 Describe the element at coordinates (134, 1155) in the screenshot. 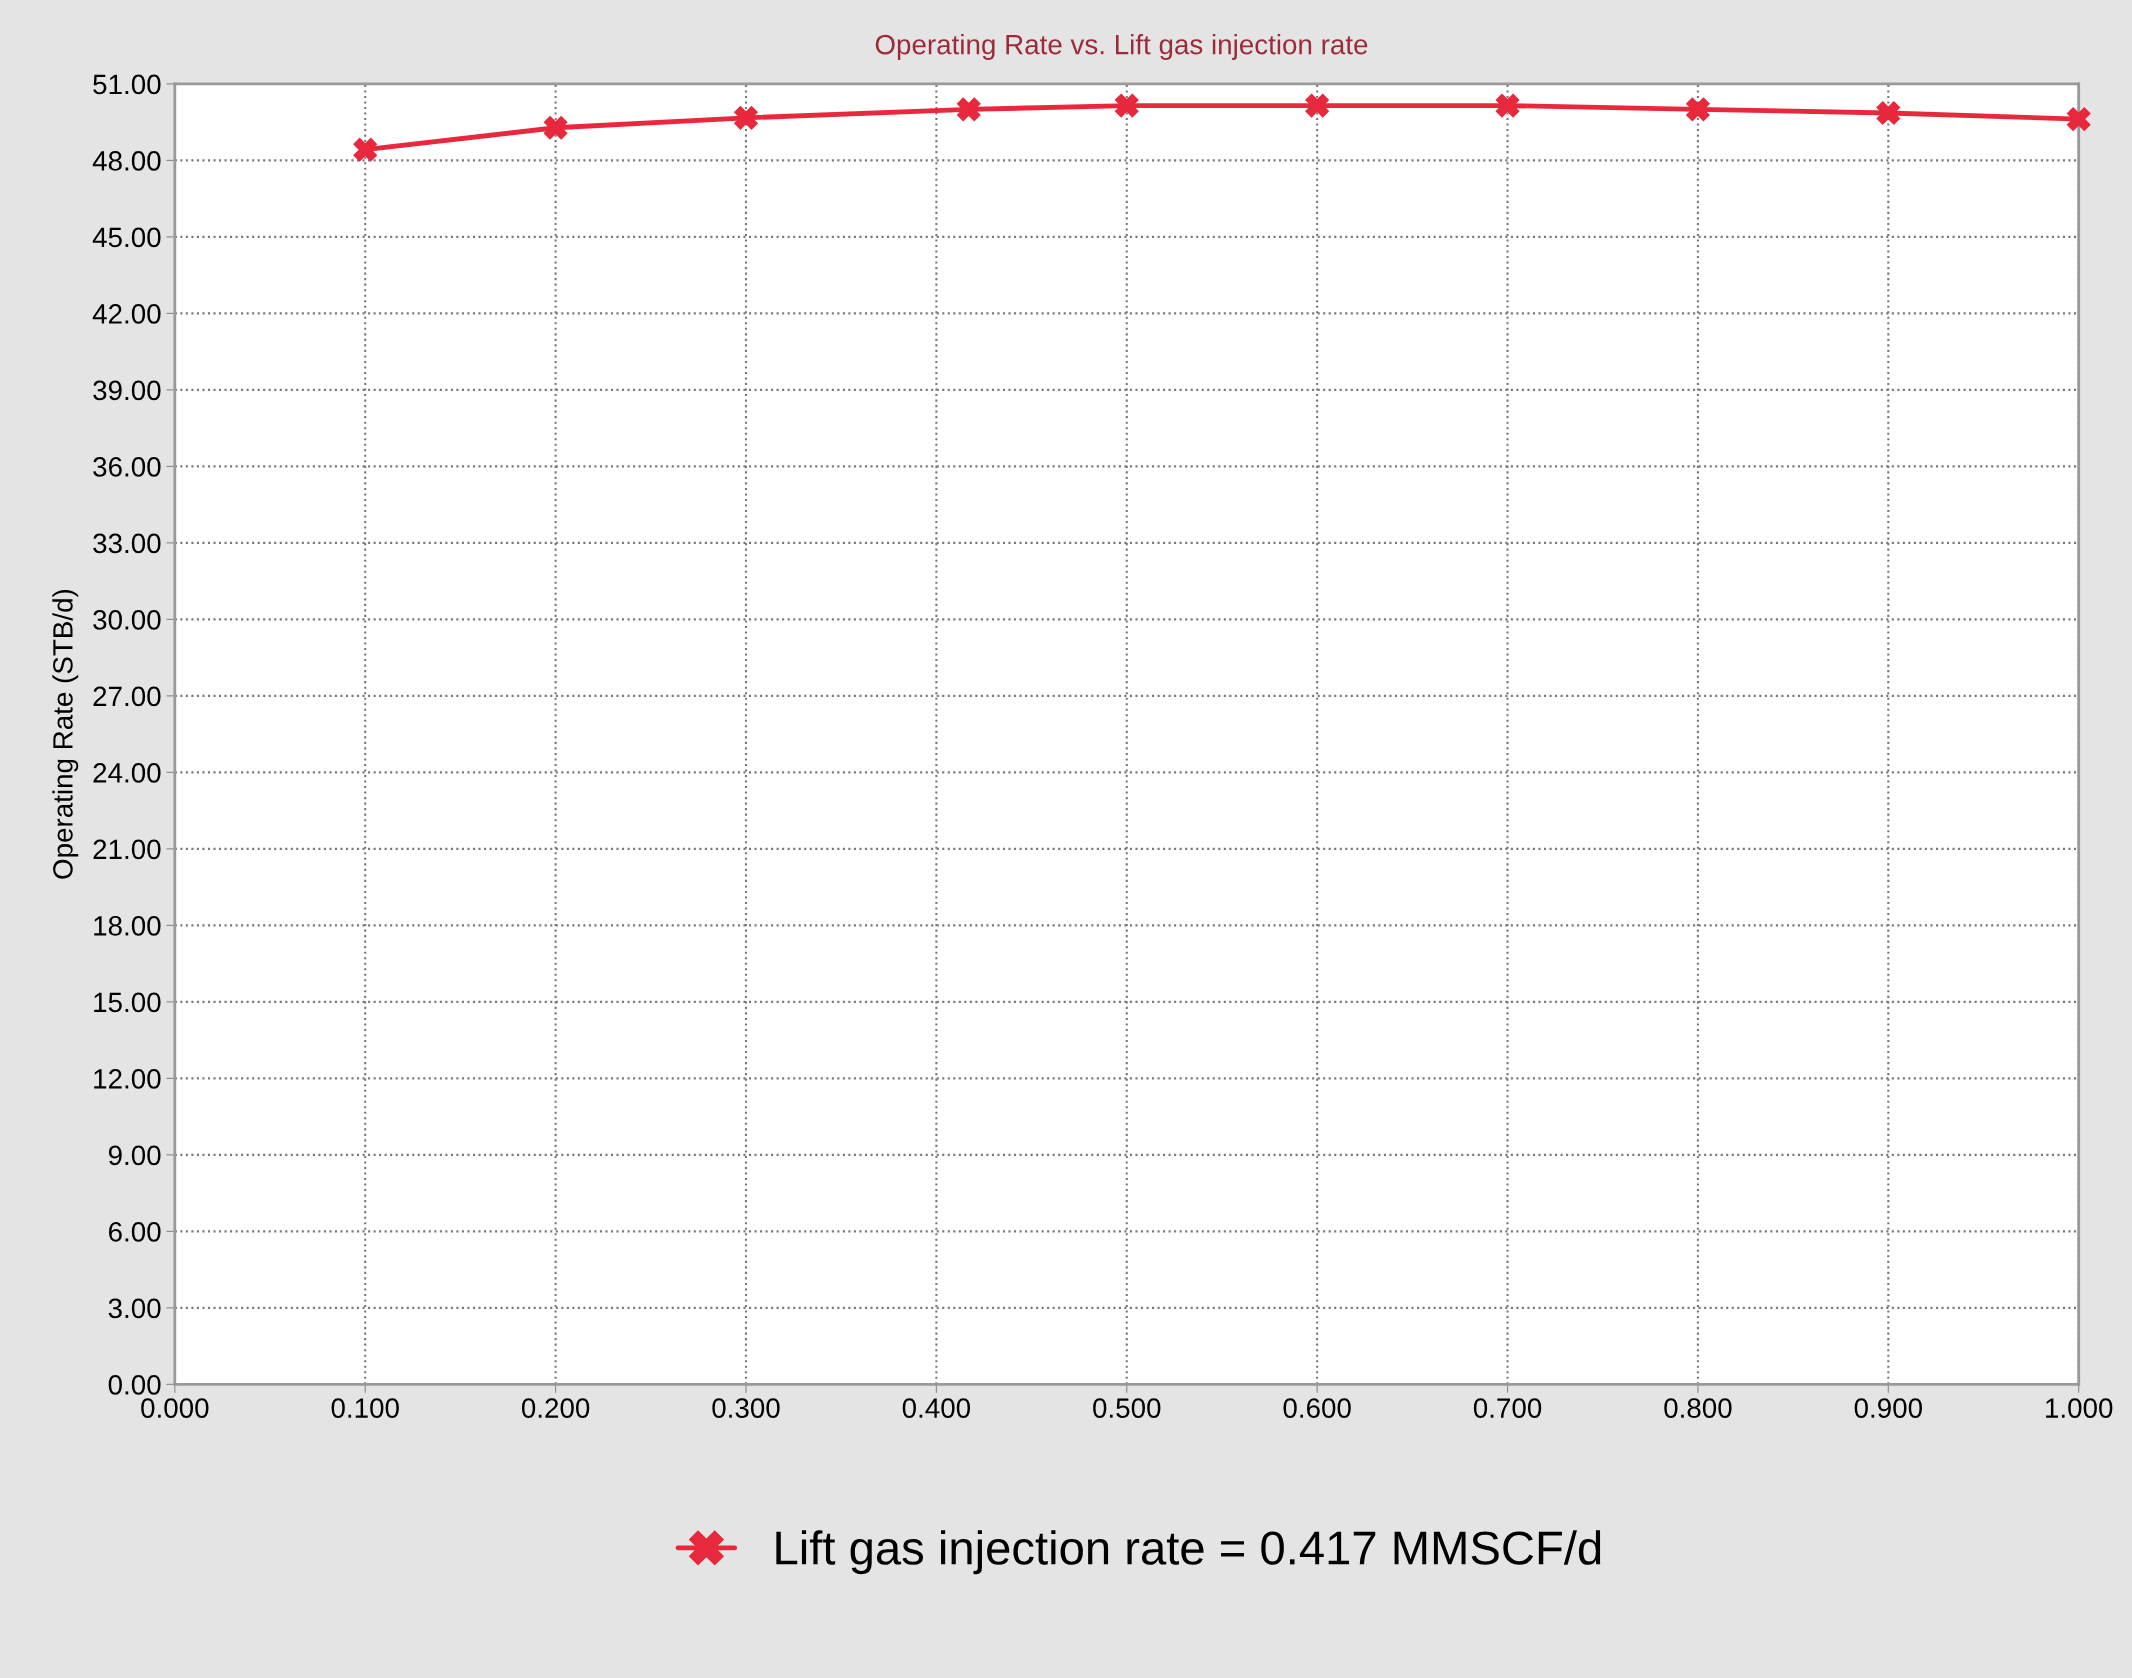

I see `y-tick-label: 9.00` at that location.